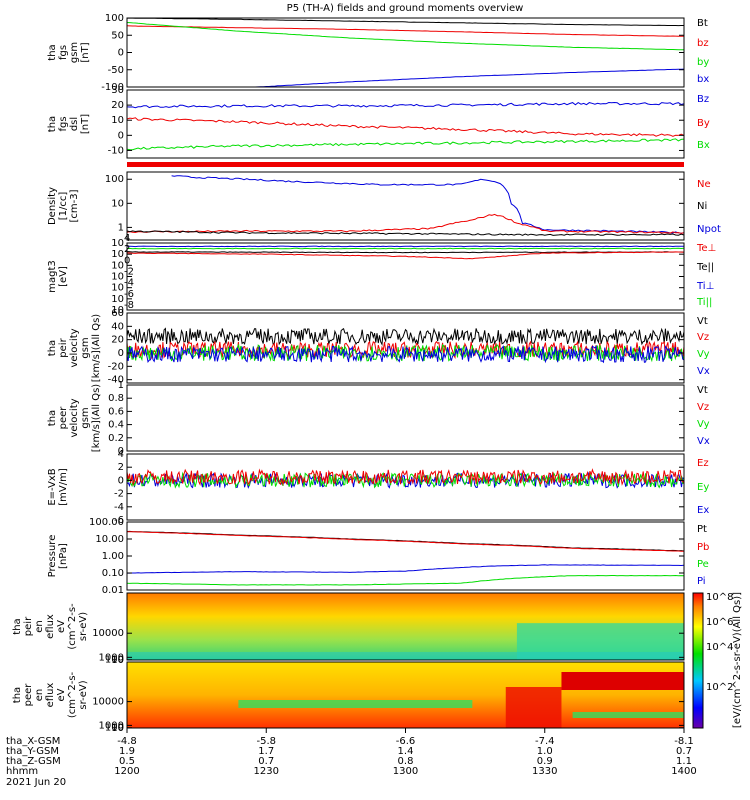 The width and height of the screenshot is (750, 800). What do you see at coordinates (52, 486) in the screenshot?
I see `y-axis-label: E=-VxB` at bounding box center [52, 486].